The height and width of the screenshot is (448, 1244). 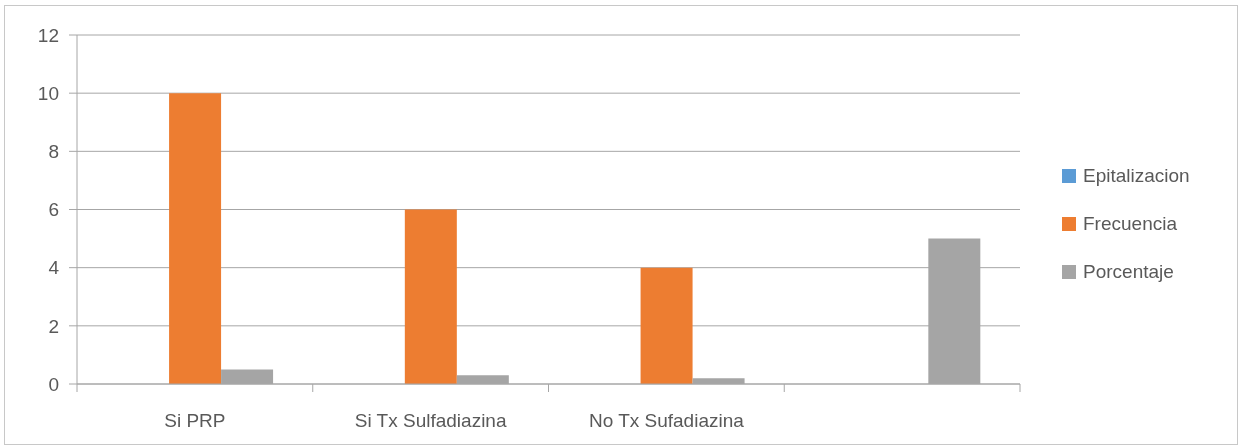 I want to click on y-tick-label: 8, so click(x=53, y=152).